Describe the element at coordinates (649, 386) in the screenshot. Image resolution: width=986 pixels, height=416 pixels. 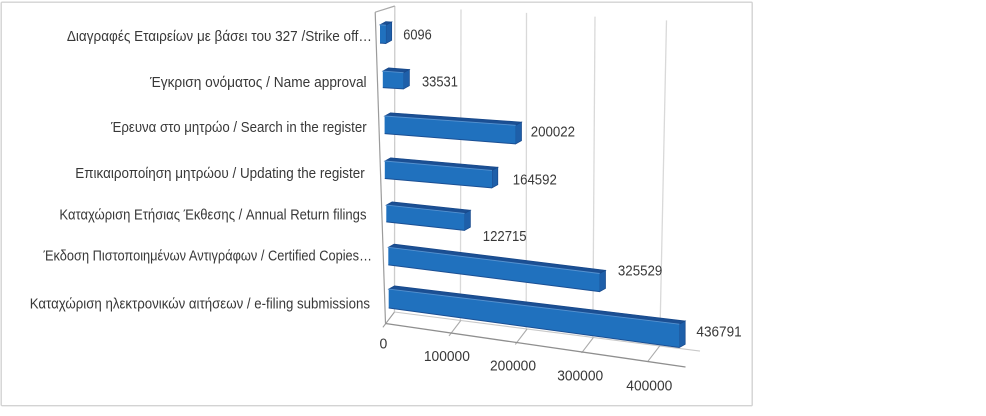
I see `svg-text: 400000` at that location.